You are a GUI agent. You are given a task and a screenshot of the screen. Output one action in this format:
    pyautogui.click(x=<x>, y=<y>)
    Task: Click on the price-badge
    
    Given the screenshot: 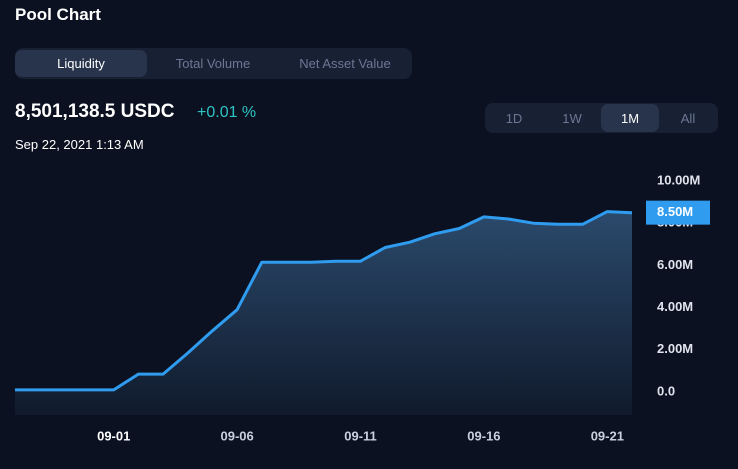 What is the action you would take?
    pyautogui.click(x=678, y=212)
    